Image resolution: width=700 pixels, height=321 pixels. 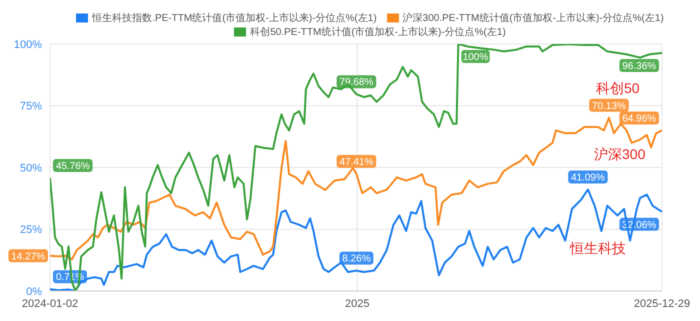 What do you see at coordinates (28, 44) in the screenshot?
I see `y-tick-label: 100%` at bounding box center [28, 44].